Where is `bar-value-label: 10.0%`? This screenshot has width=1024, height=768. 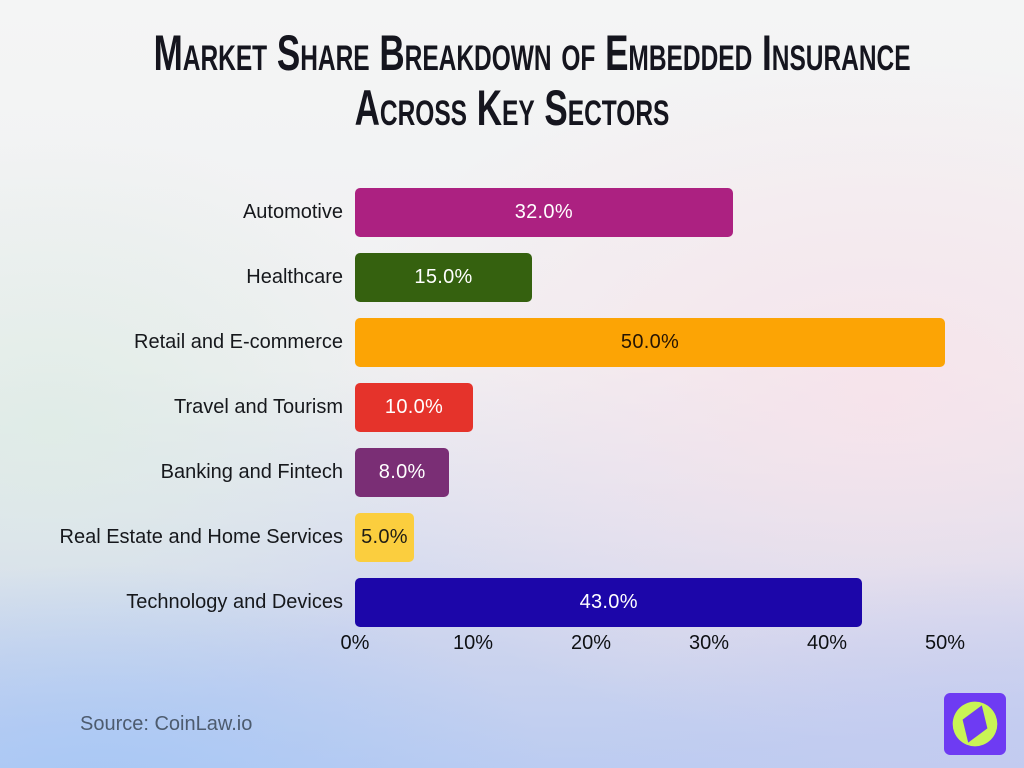
bar-value-label: 10.0% is located at coordinates (414, 407).